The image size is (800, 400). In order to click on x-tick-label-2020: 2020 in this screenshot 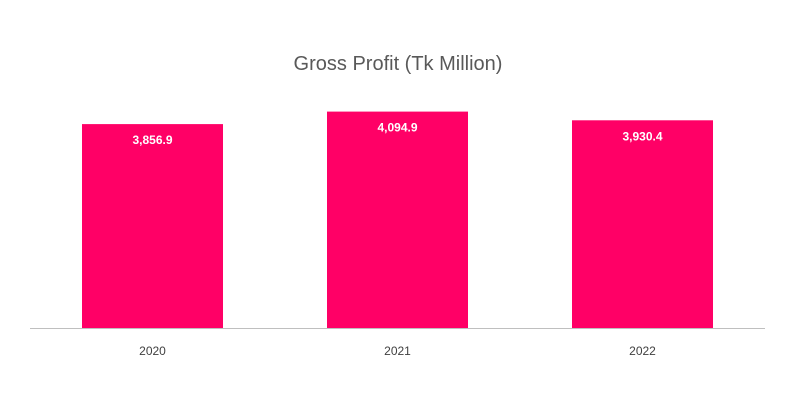, I will do `click(152, 351)`.